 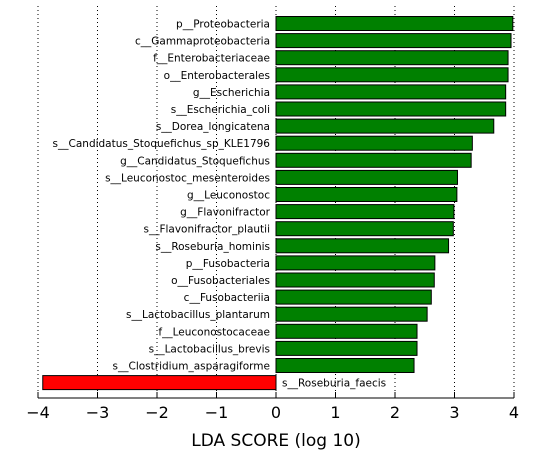 I want to click on bar-label-20: s__Clostridium_asparagiforme, so click(x=191, y=367).